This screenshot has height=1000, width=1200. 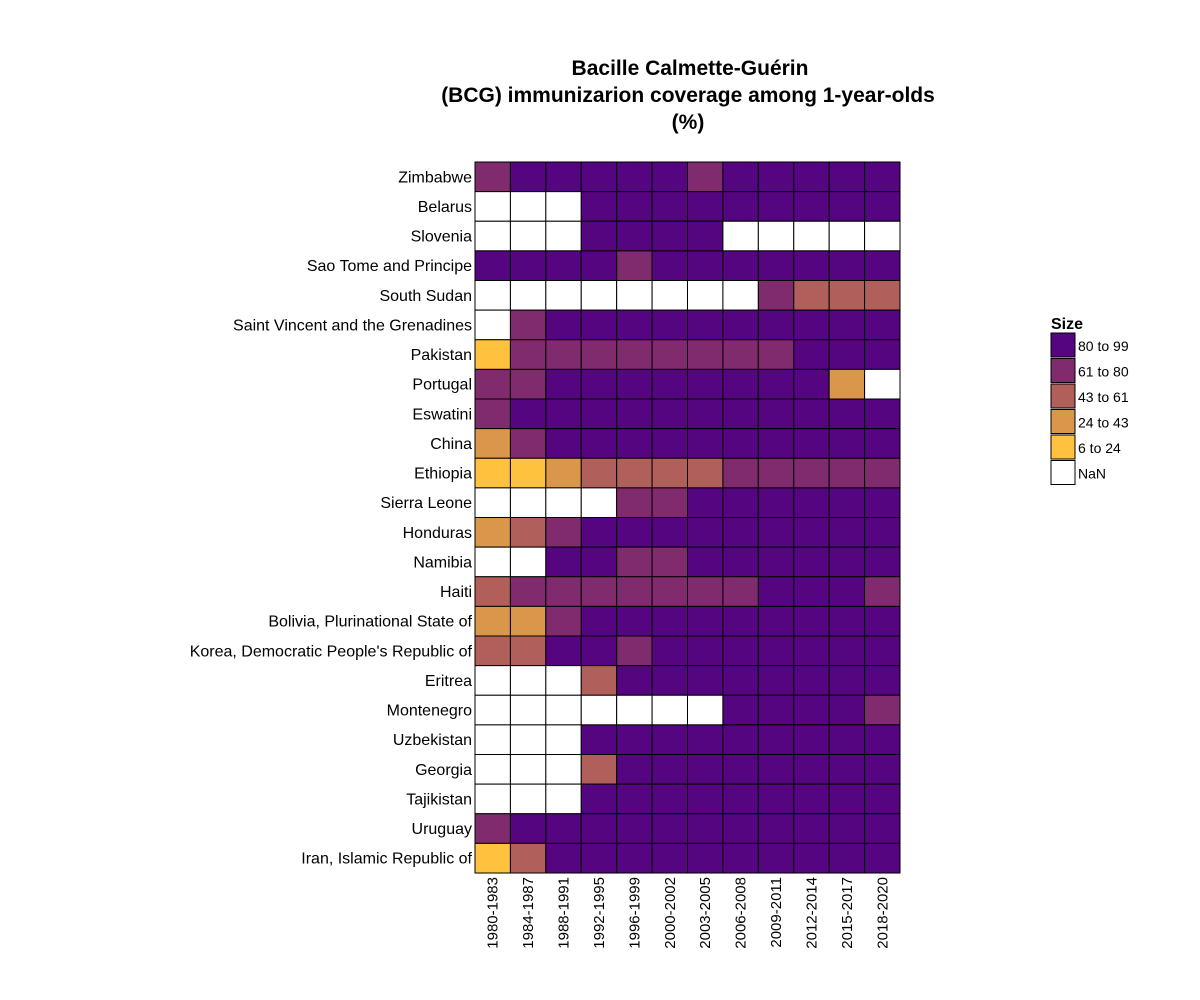 I want to click on column-label: 1984-1987, so click(x=528, y=913).